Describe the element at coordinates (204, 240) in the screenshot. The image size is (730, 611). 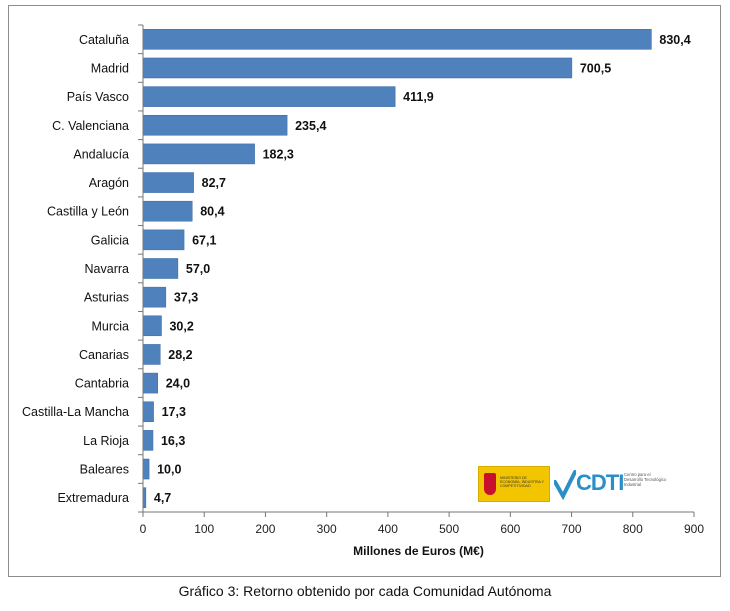
I see `value-label: 67,1` at that location.